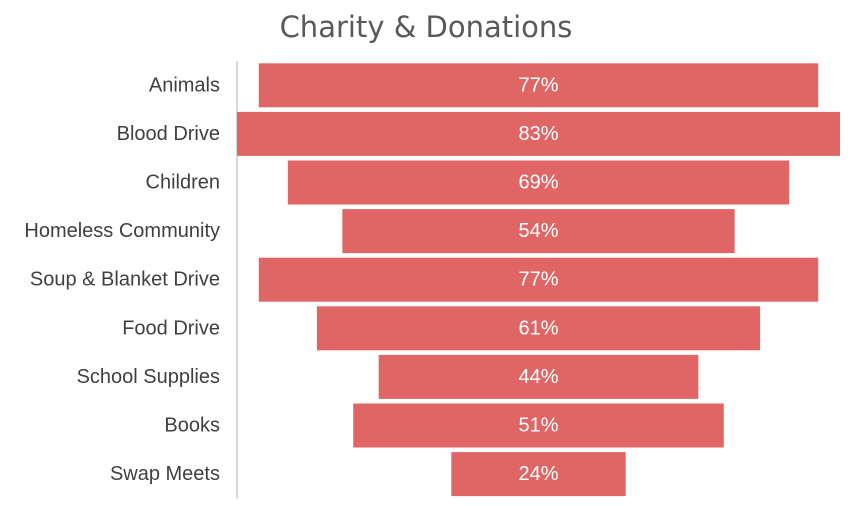 This screenshot has width=854, height=506. I want to click on data-label: 61%, so click(538, 328).